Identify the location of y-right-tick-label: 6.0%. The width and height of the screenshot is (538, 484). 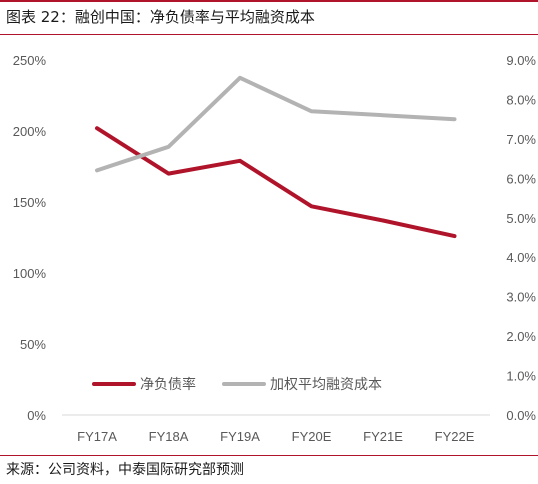
(521, 178).